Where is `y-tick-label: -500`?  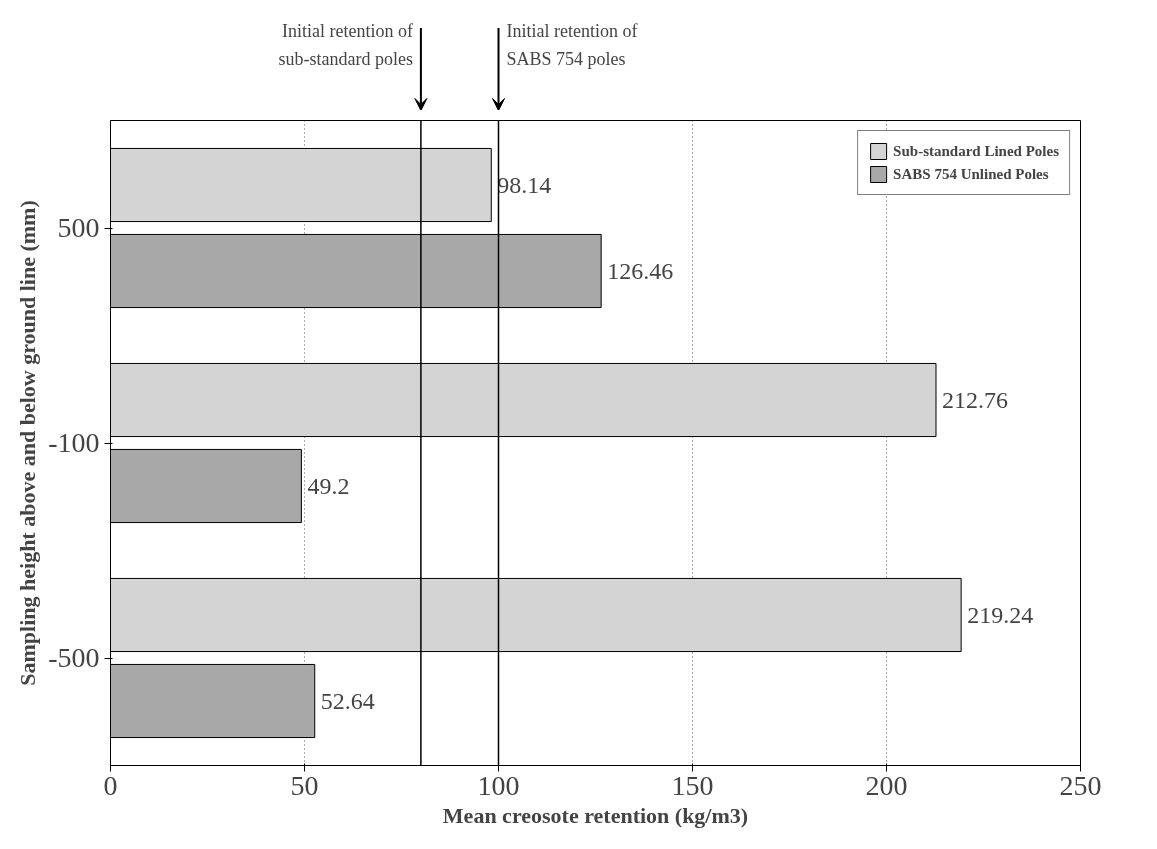
y-tick-label: -500 is located at coordinates (74, 657).